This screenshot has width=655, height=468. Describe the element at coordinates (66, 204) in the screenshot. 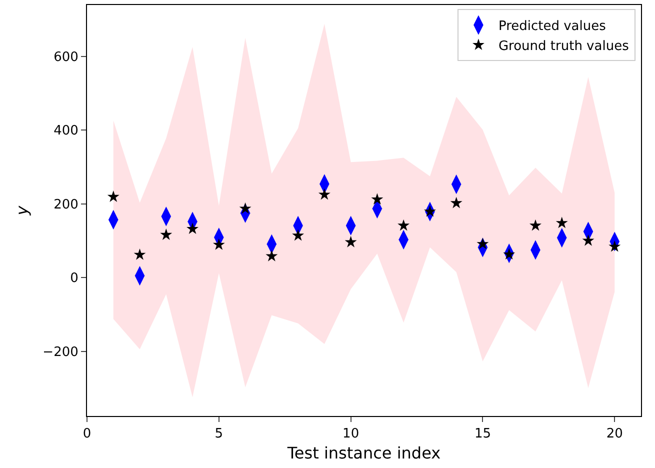

I see `y-tick-label: 200` at that location.